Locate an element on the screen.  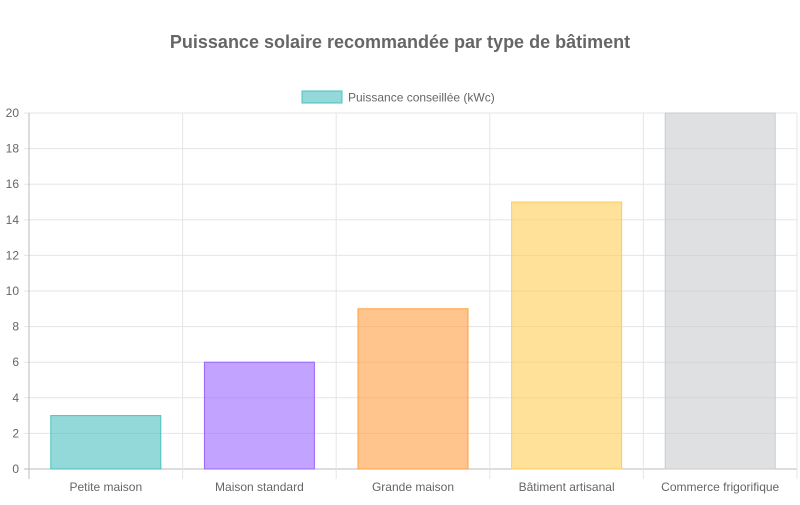
x-tick-label: Petite maison is located at coordinates (105, 487).